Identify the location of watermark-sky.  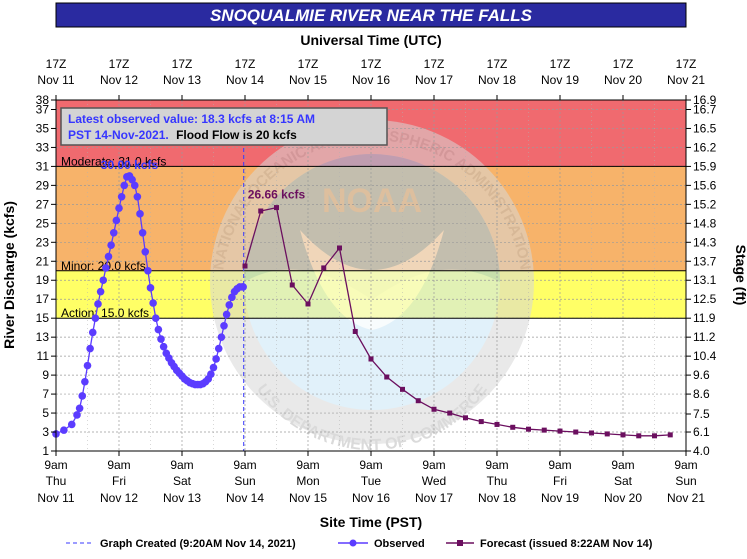
(372, 227).